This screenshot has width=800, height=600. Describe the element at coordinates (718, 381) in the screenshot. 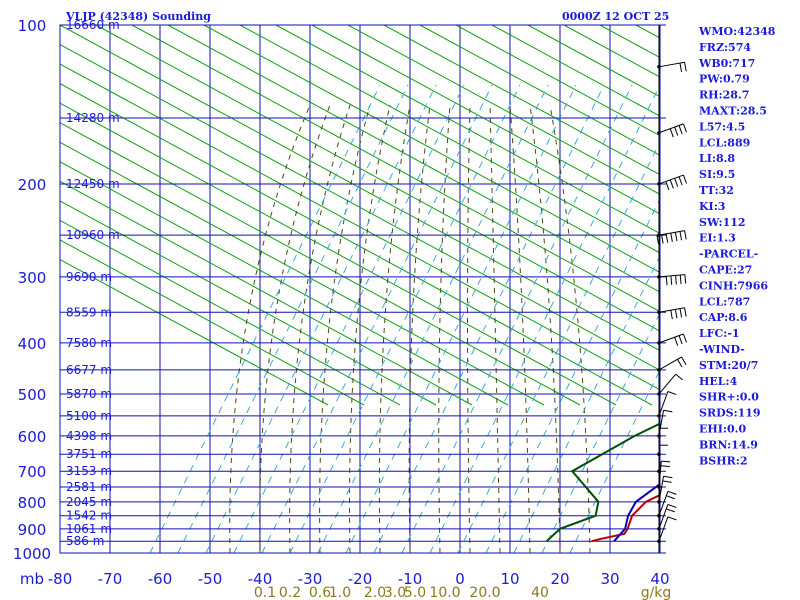

I see `index-line: HEL:4` at that location.